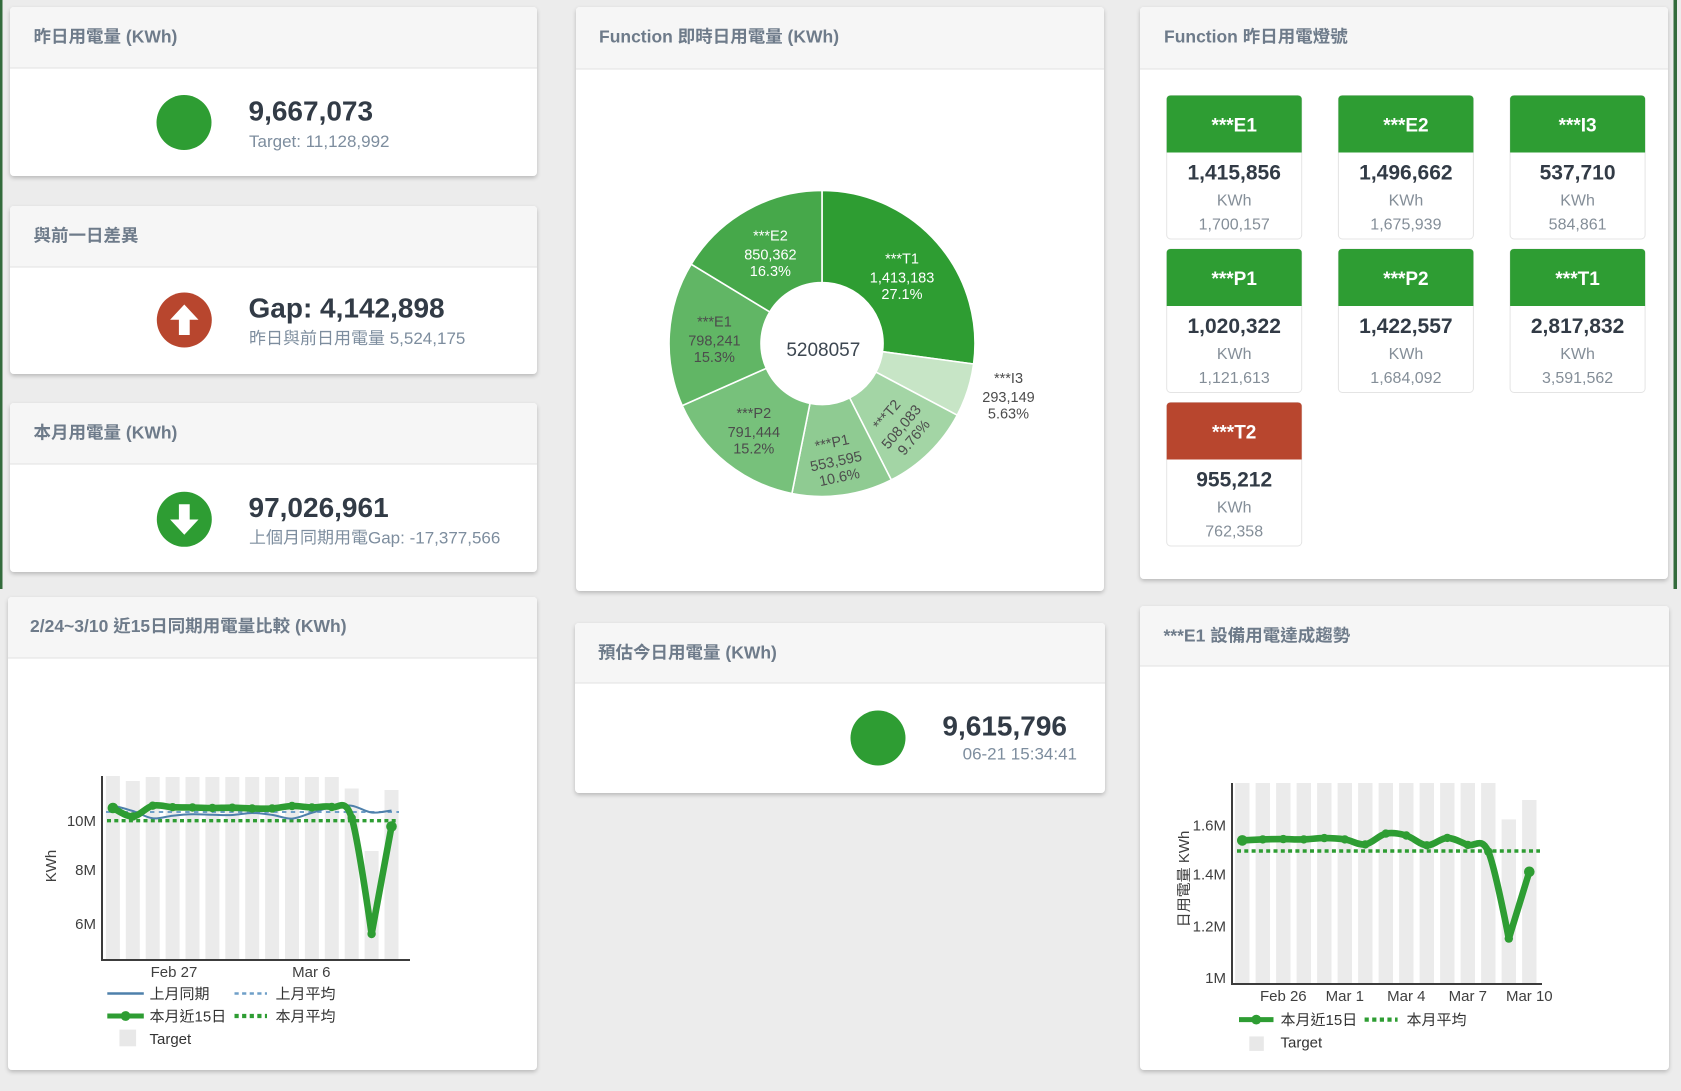 This screenshot has height=1091, width=1681. I want to click on svg-text: 8M, so click(85, 870).